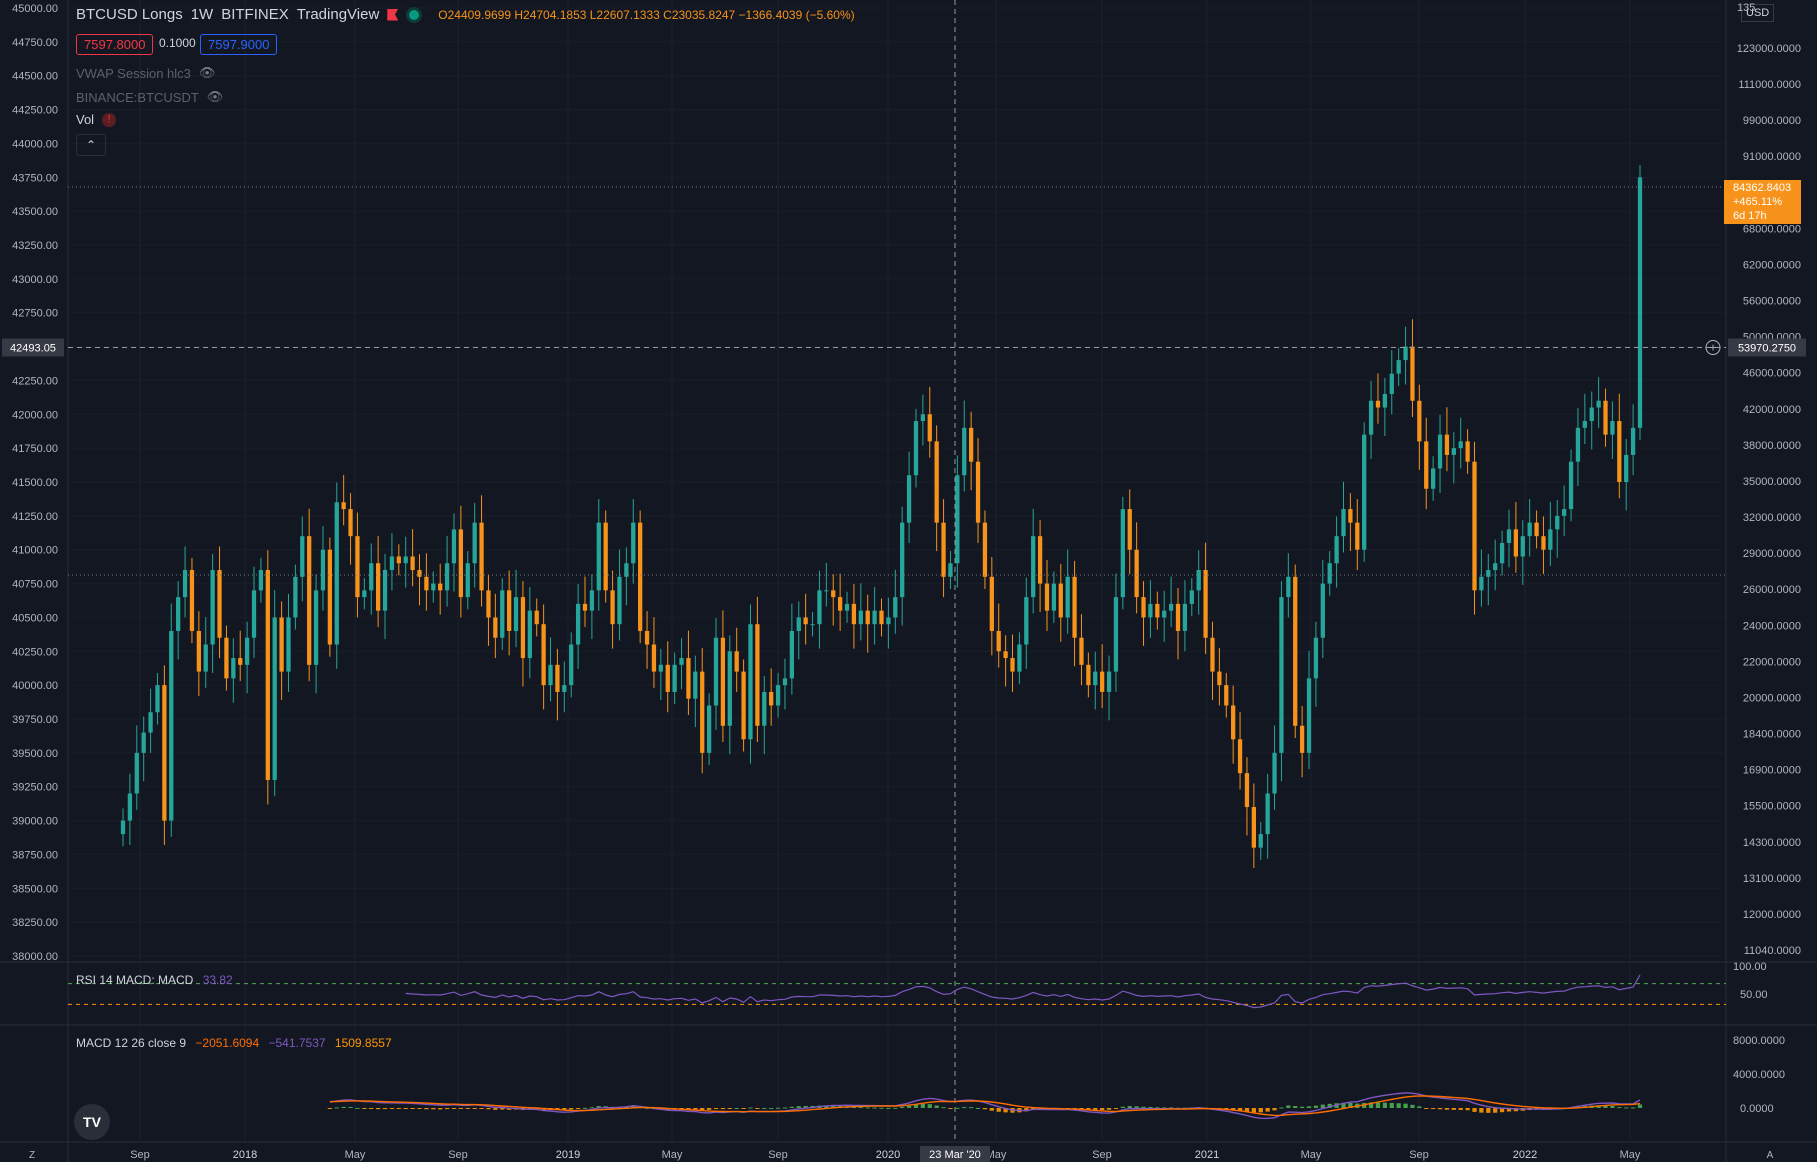  Describe the element at coordinates (1758, 13) in the screenshot. I see `currency-selector: USD` at that location.